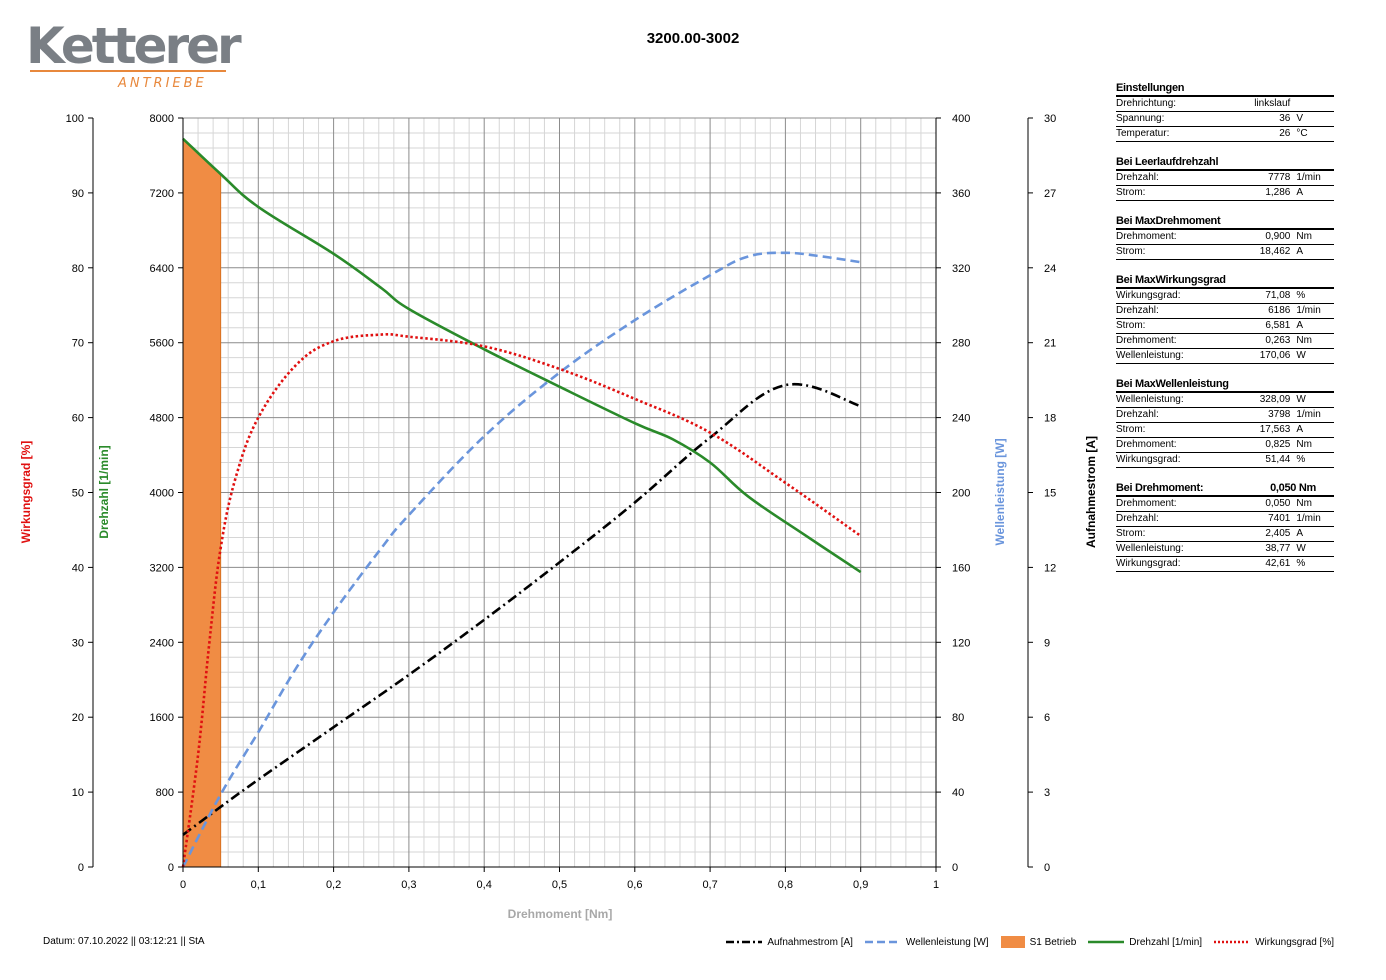 This screenshot has height=980, width=1386. What do you see at coordinates (1091, 492) in the screenshot?
I see `current-axis-label: Aufnahmestrom [A]` at bounding box center [1091, 492].